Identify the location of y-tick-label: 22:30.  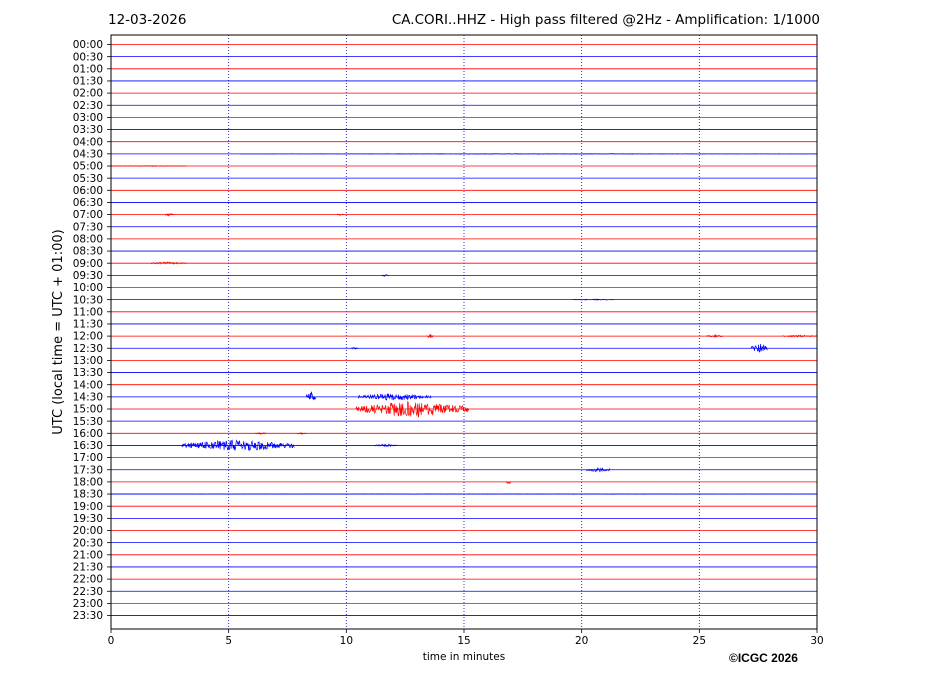
(88, 592).